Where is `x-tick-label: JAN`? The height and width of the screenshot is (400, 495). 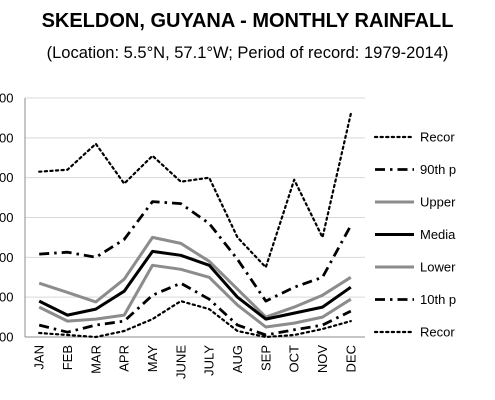 x-tick-label: JAN is located at coordinates (39, 357).